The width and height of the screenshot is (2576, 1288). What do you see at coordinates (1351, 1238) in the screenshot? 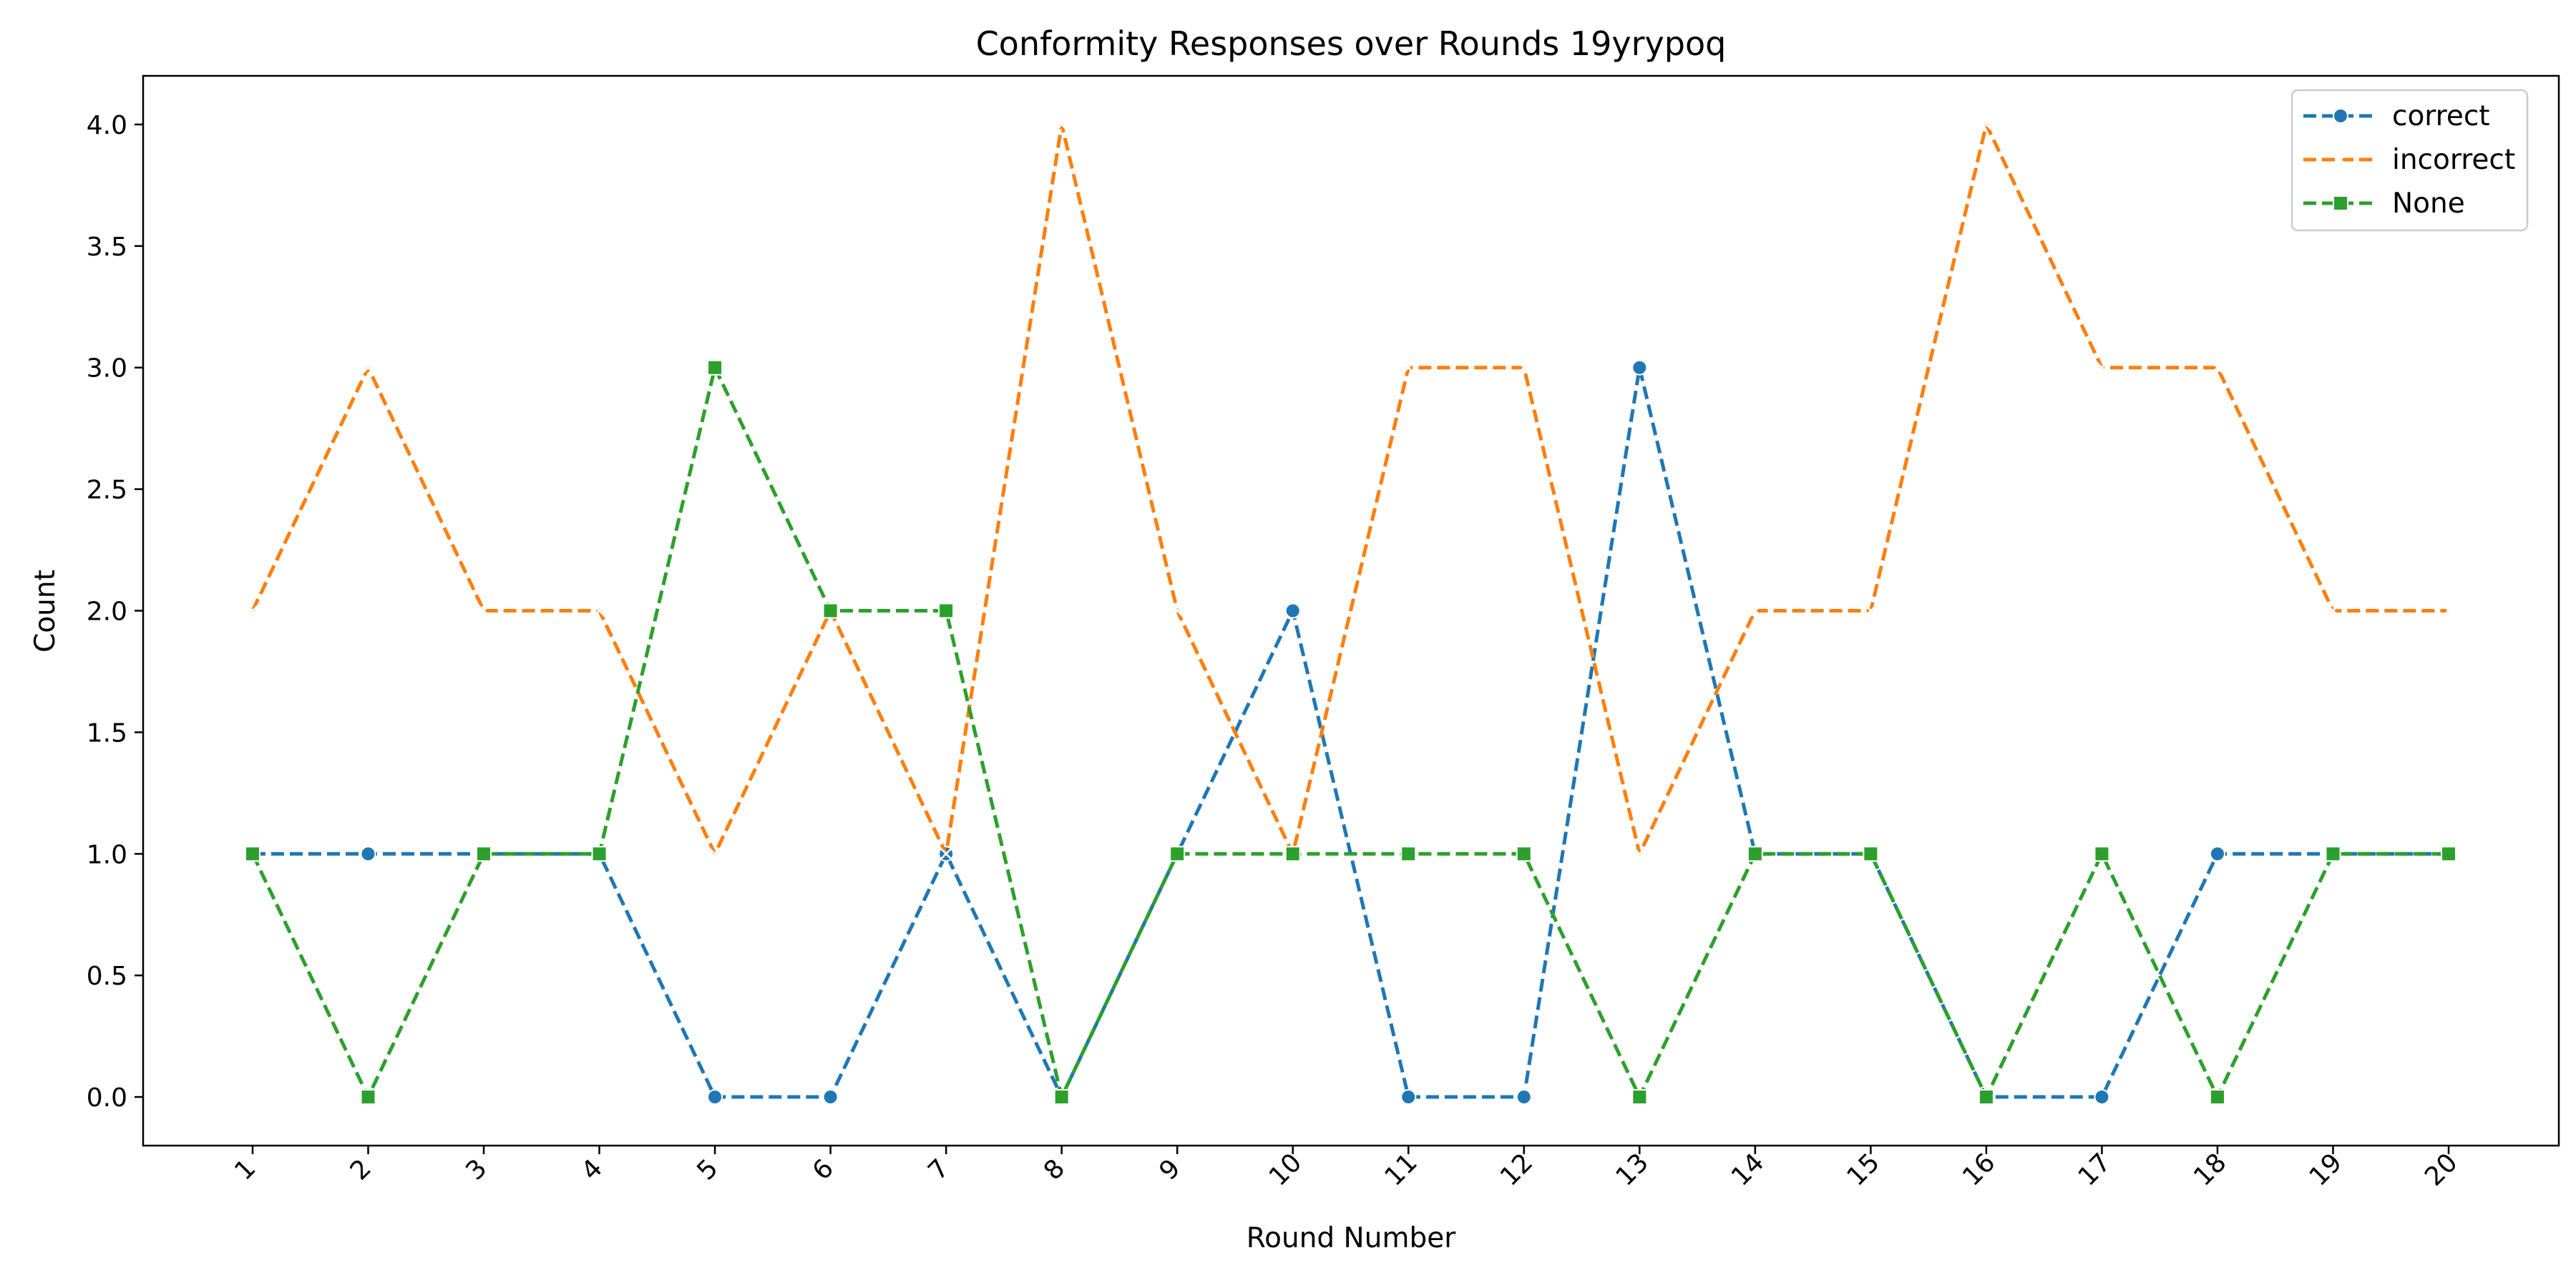
I see `x-axis-title: Round Number` at bounding box center [1351, 1238].